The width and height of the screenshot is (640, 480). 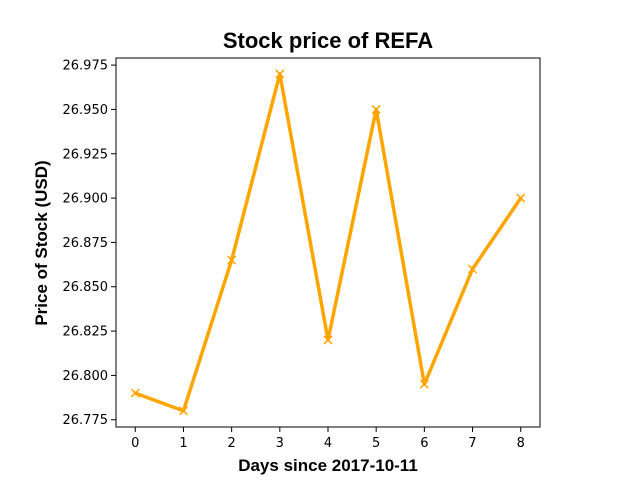 What do you see at coordinates (86, 110) in the screenshot?
I see `y-tick-label: 26.950` at bounding box center [86, 110].